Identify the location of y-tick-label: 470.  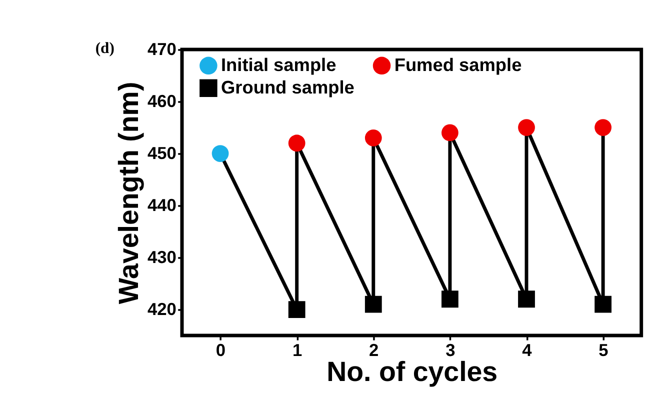
(161, 49).